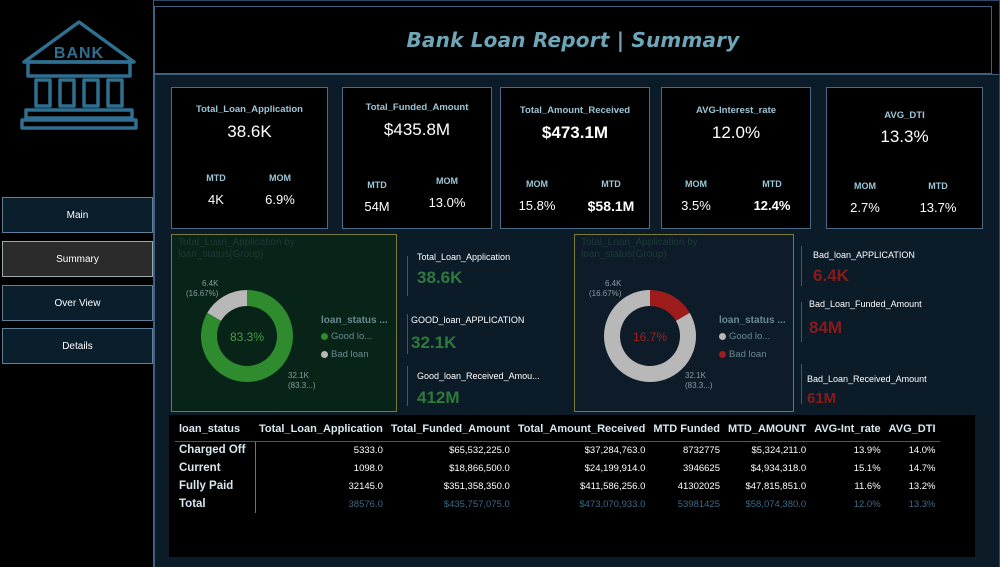 This screenshot has width=1000, height=567. I want to click on kpi-title: Total_Loan_Application, so click(249, 109).